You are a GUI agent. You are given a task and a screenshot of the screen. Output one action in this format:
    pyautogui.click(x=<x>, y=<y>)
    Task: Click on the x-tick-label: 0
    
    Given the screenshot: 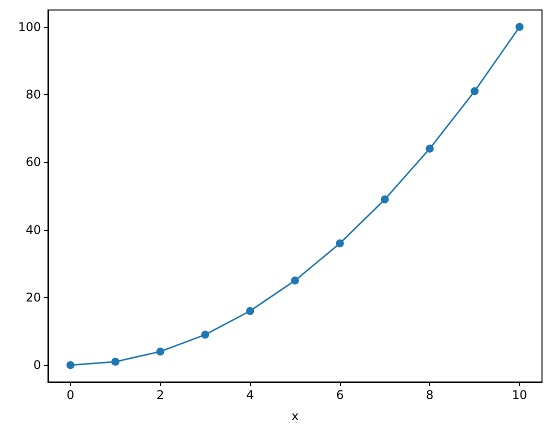 What is the action you would take?
    pyautogui.click(x=70, y=395)
    